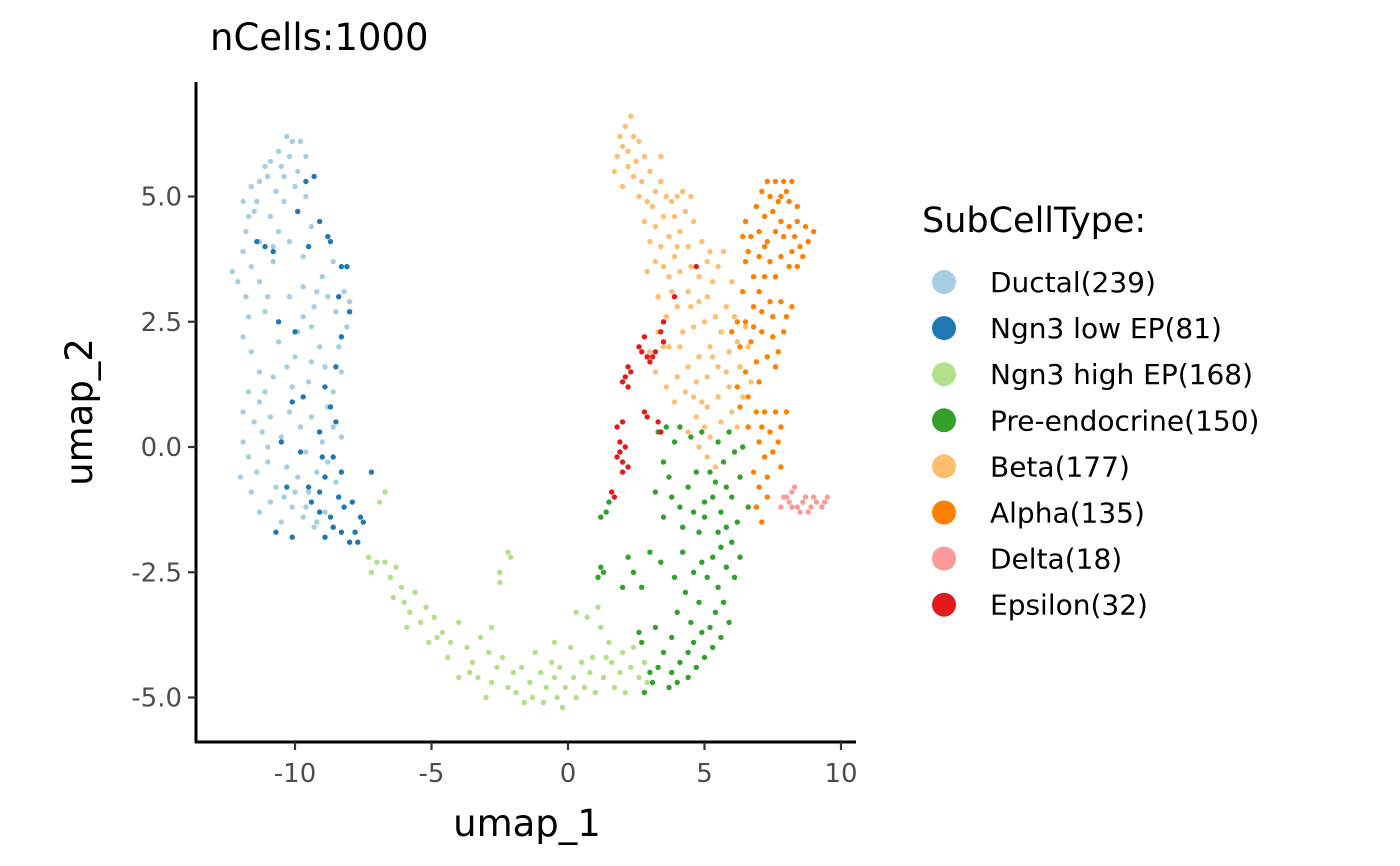  Describe the element at coordinates (161, 323) in the screenshot. I see `y-tick-label-3: 2.5` at that location.